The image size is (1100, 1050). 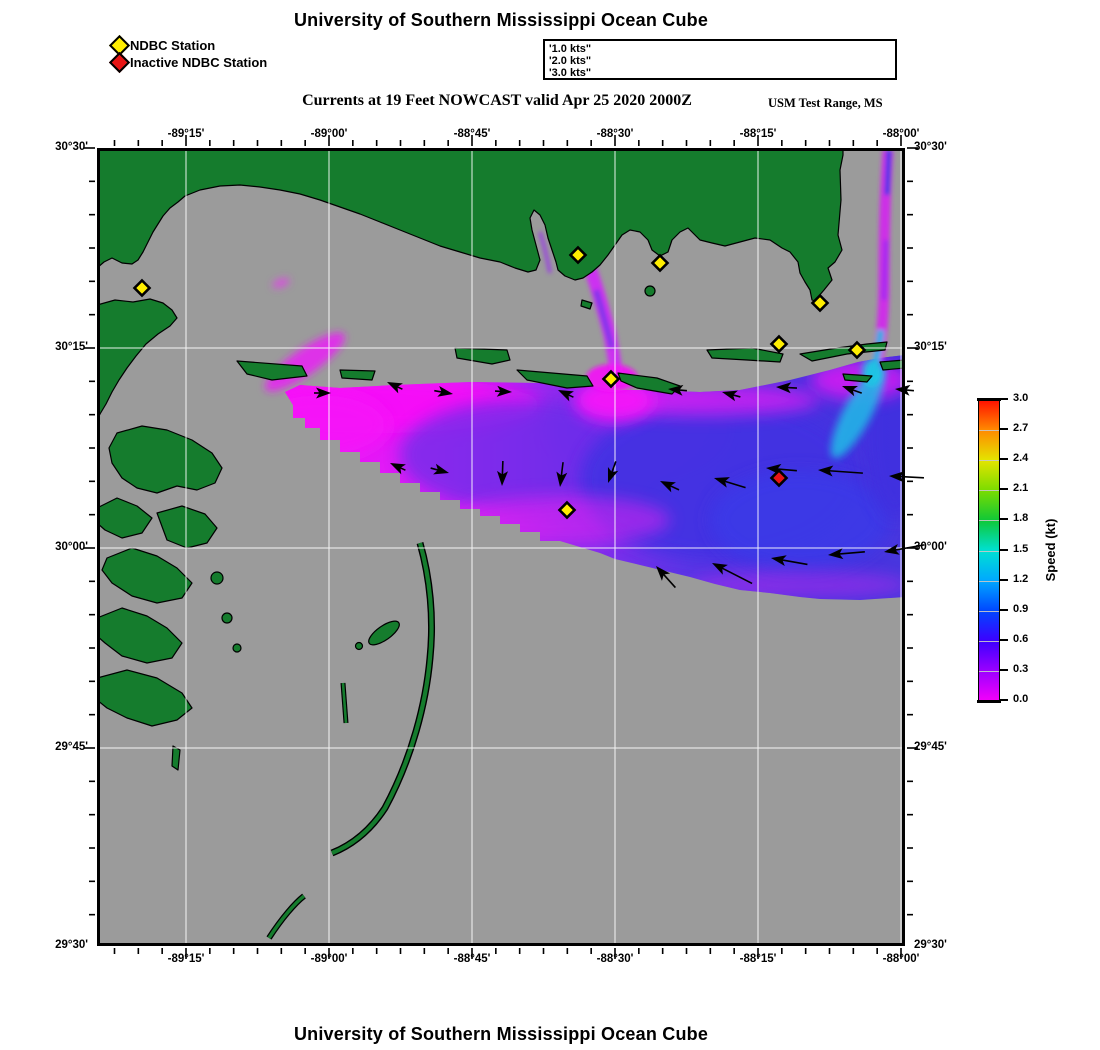 What do you see at coordinates (71, 547) in the screenshot?
I see `axis-label-lat-left: 30°00'` at bounding box center [71, 547].